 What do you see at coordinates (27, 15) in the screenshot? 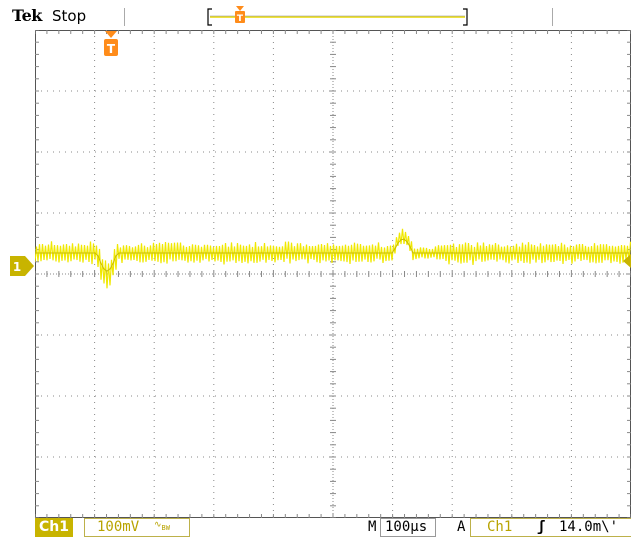
I see `brand-logo: Tek` at bounding box center [27, 15].